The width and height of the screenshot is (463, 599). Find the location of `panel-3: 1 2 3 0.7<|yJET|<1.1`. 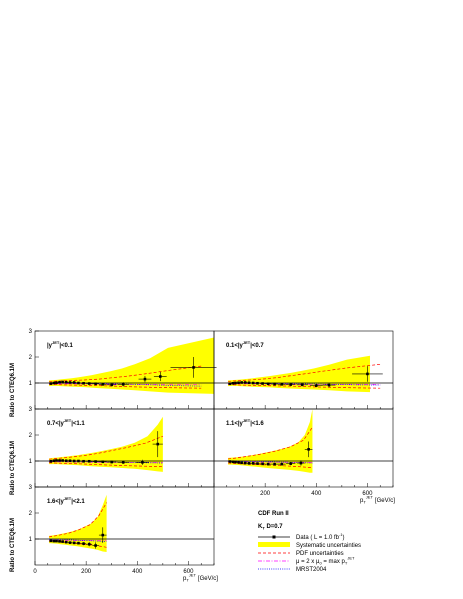

panel-3: 1 2 3 0.7<|yJET|<1.1 is located at coordinates (122, 447).